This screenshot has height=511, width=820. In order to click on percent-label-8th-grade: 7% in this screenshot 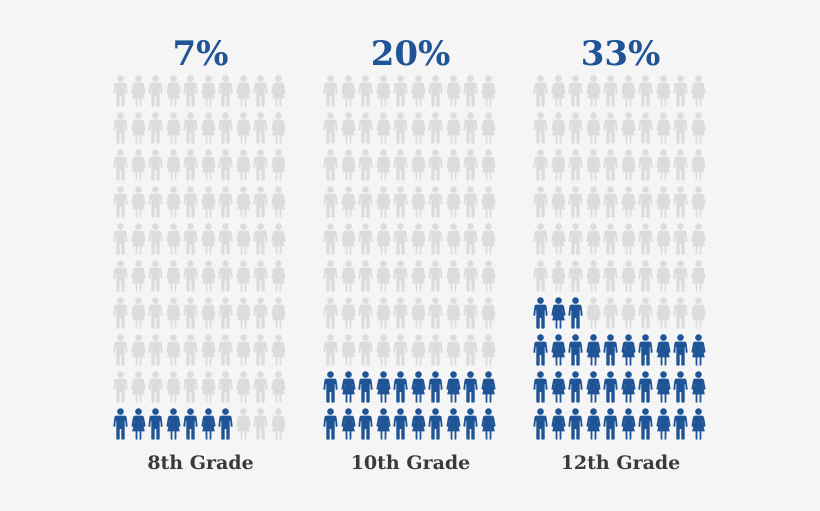, I will do `click(200, 54)`.